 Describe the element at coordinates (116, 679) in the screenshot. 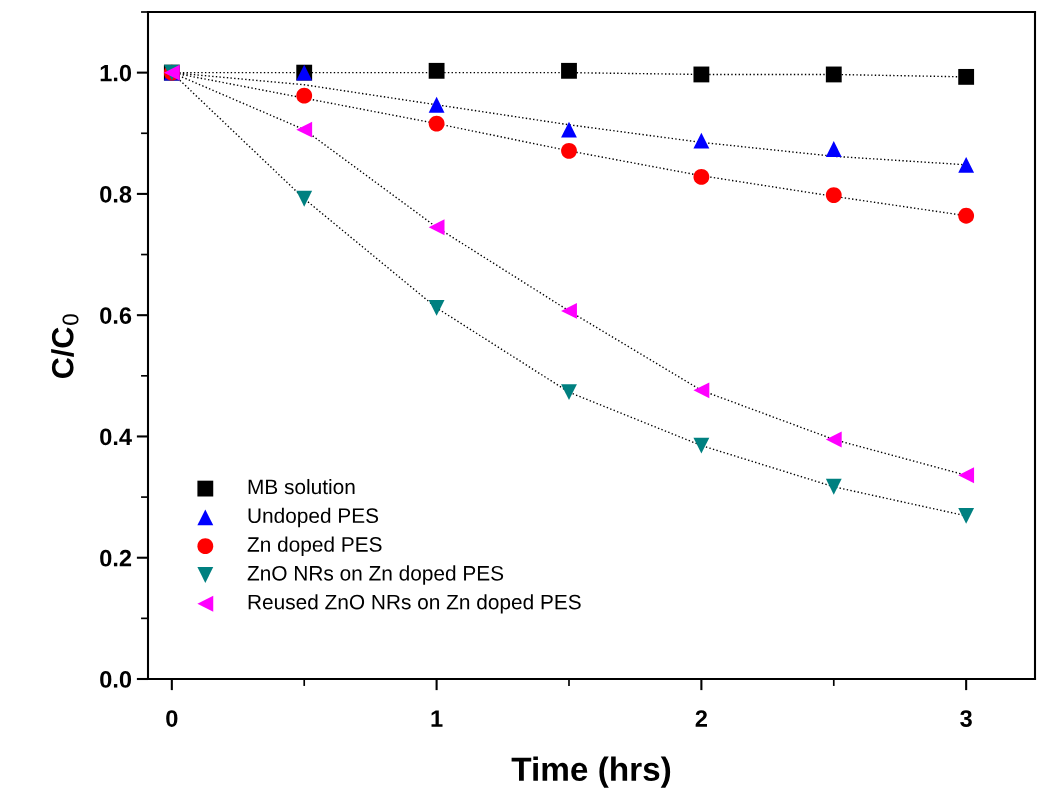

I see `y-tick-label: 0.0` at that location.